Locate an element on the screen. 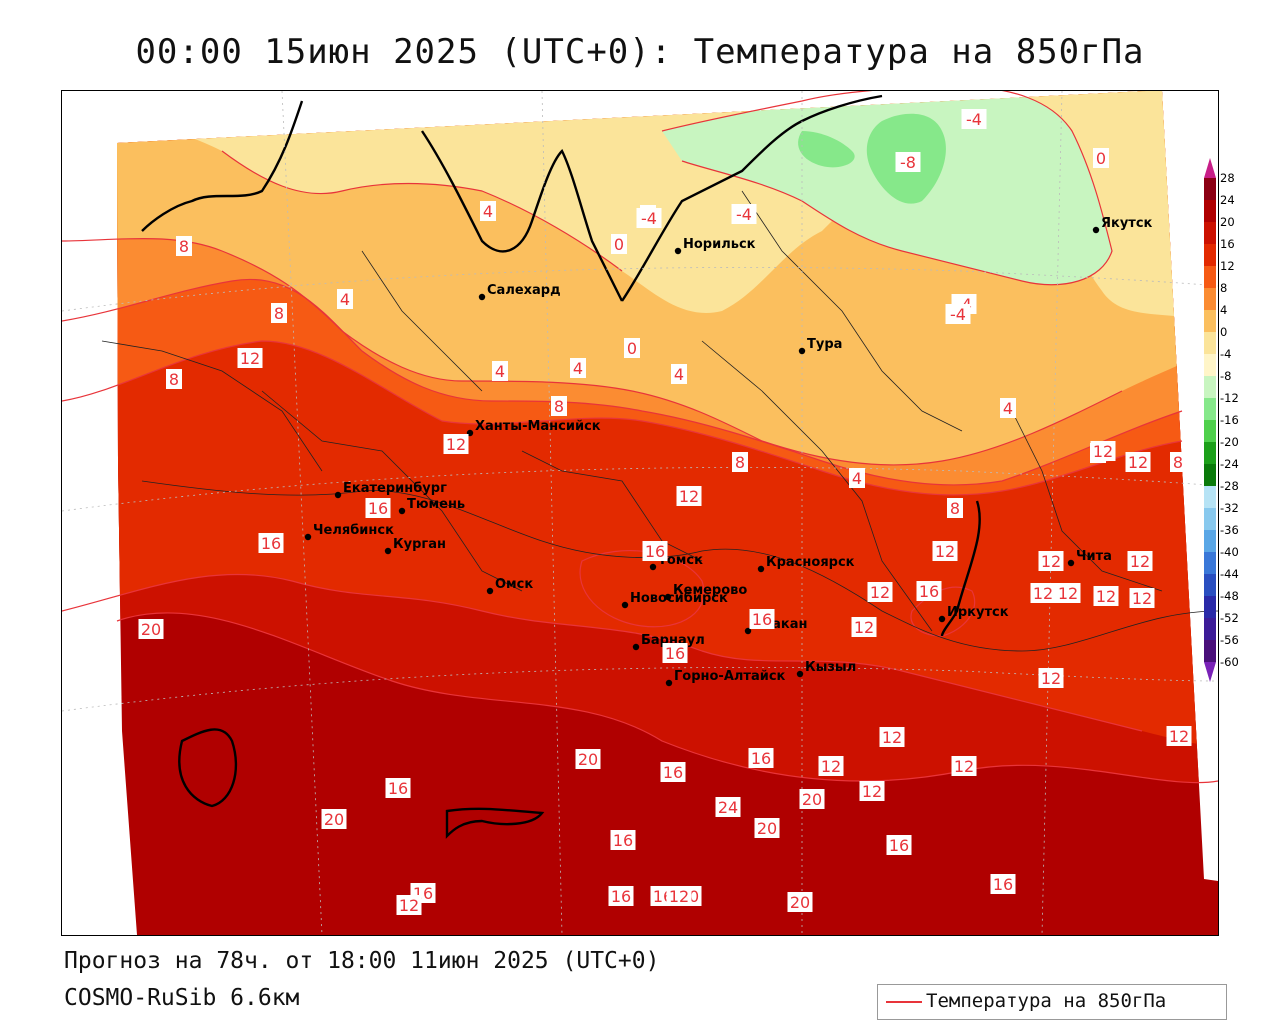 The image size is (1280, 1024). colorbar-tick-label: -12 is located at coordinates (1229, 398).